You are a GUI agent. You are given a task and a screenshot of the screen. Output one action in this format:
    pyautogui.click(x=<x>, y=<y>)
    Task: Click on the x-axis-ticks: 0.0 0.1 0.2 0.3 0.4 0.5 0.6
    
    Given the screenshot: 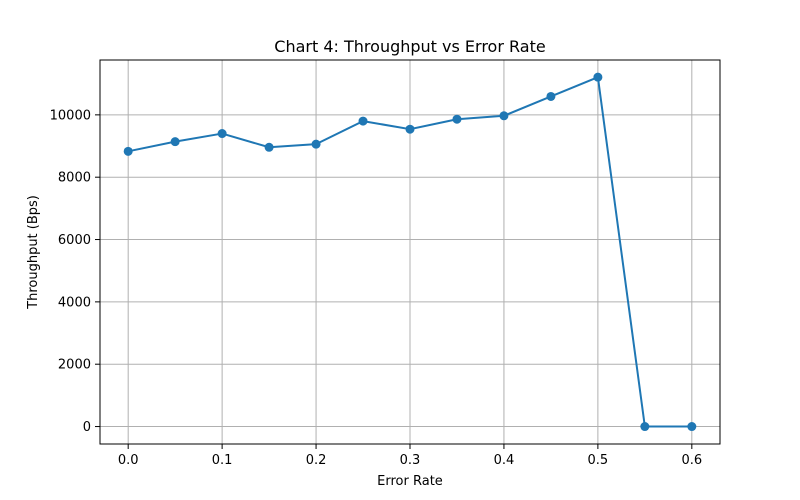 What is the action you would take?
    pyautogui.click(x=410, y=456)
    